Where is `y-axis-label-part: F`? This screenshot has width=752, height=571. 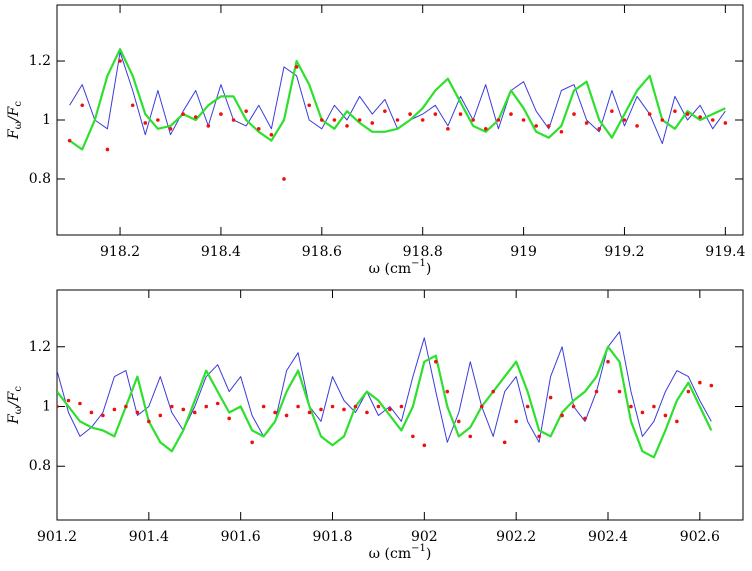
y-axis-label-part: F is located at coordinates (14, 419).